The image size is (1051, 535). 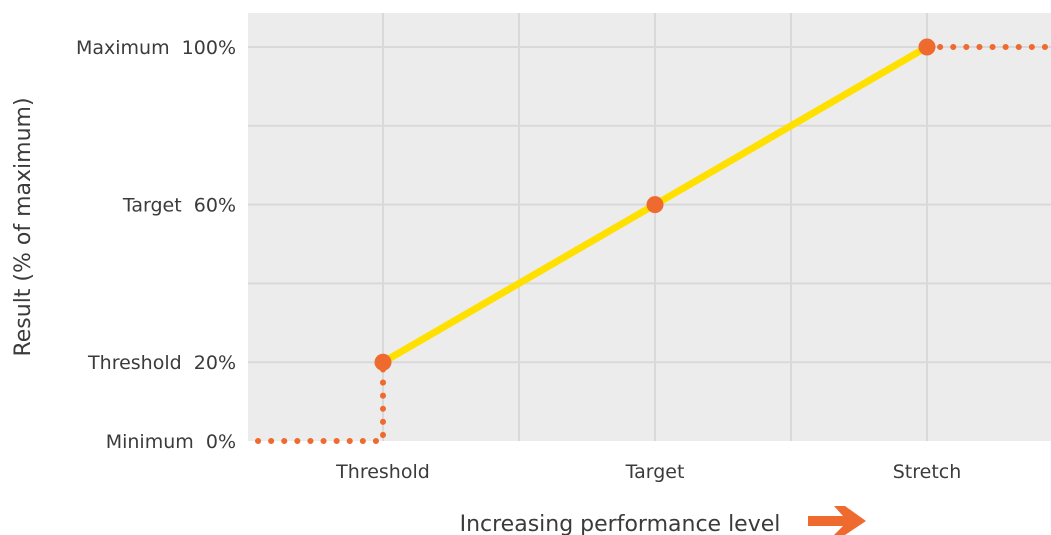 I want to click on y-tick-label: Minimum 0%, so click(x=171, y=442).